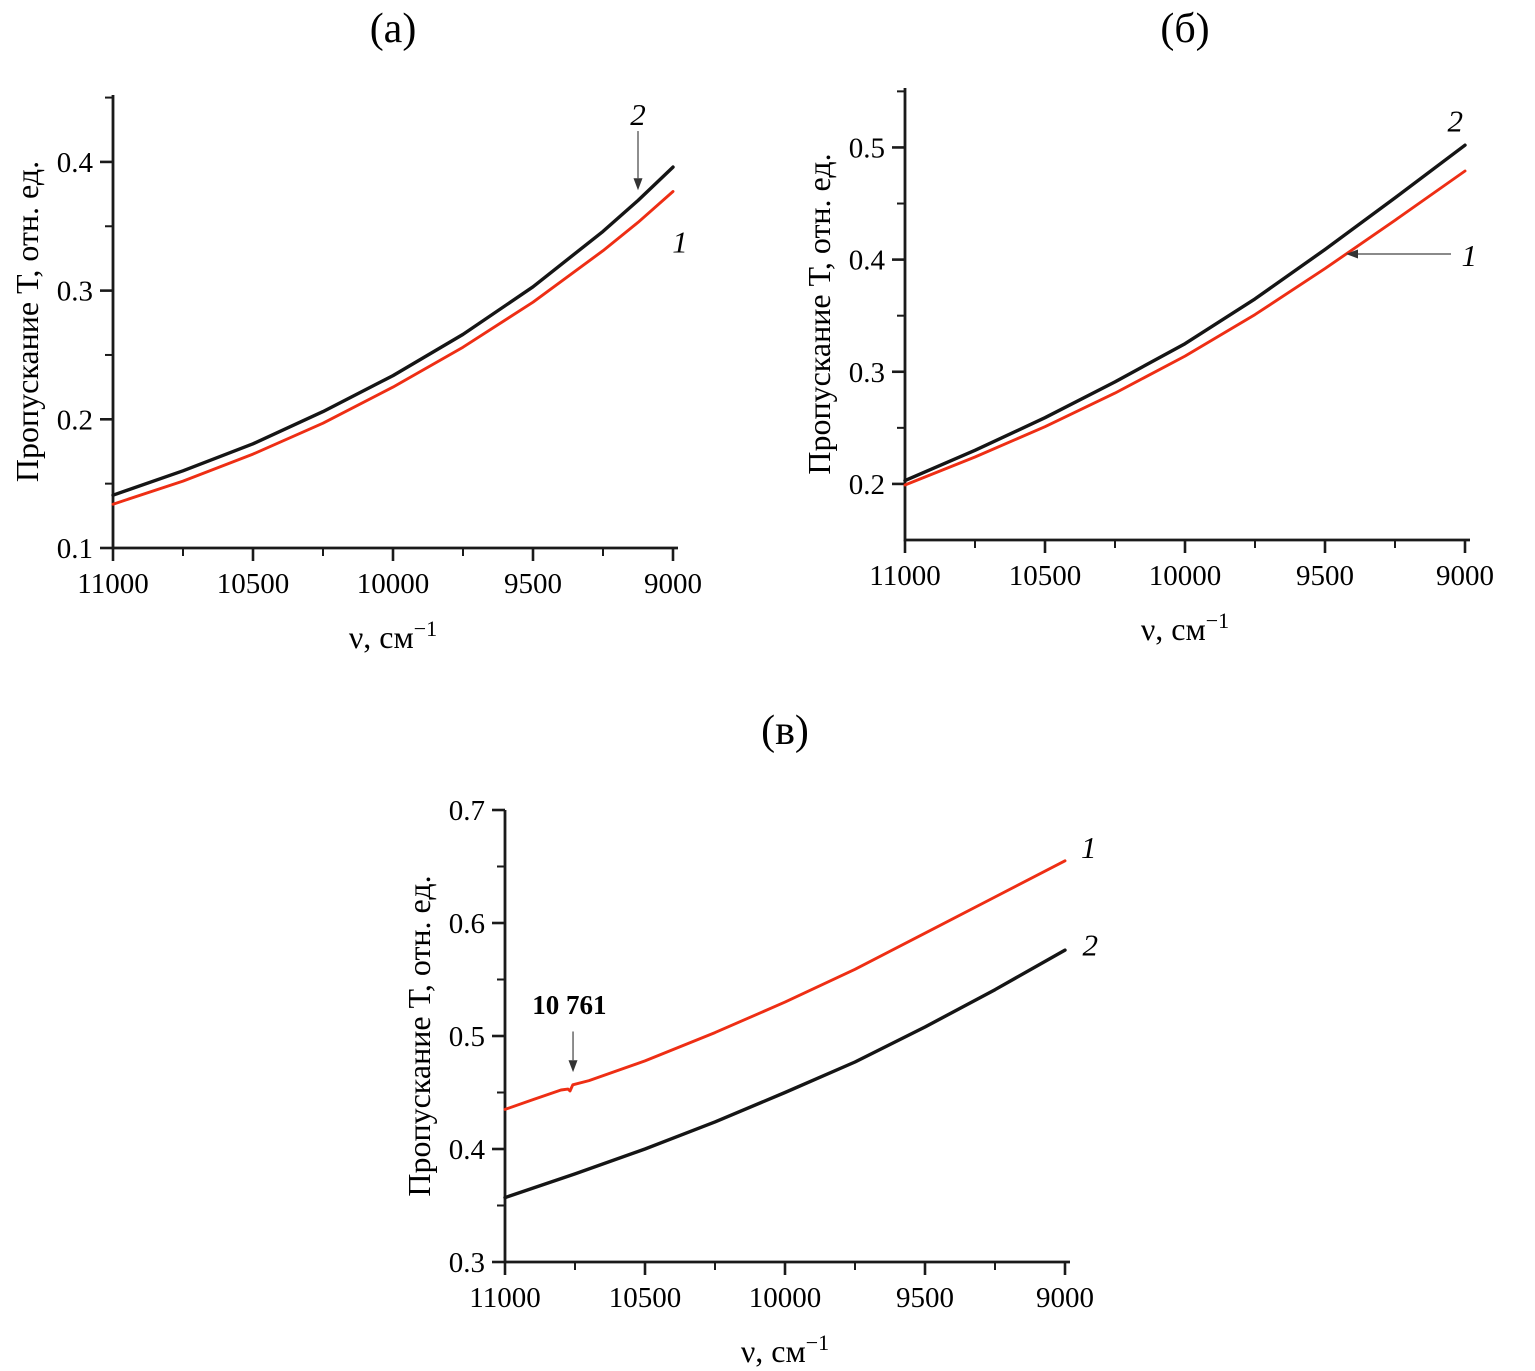  I want to click on panel-b-title: (б), so click(1185, 29).